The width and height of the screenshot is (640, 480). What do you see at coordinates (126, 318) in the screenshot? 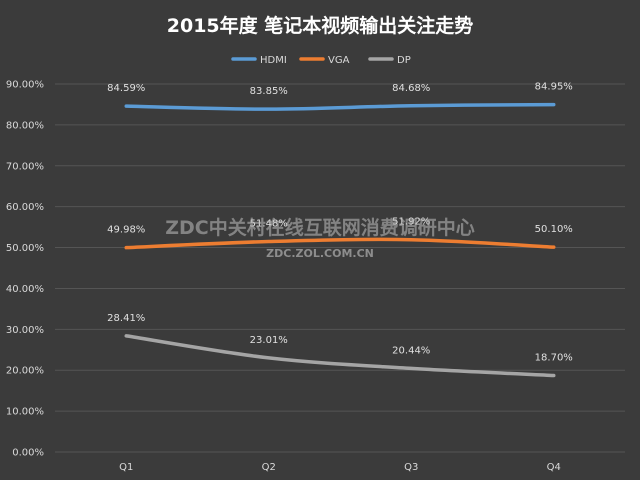
I see `data-label-dp: 28.41%` at bounding box center [126, 318].